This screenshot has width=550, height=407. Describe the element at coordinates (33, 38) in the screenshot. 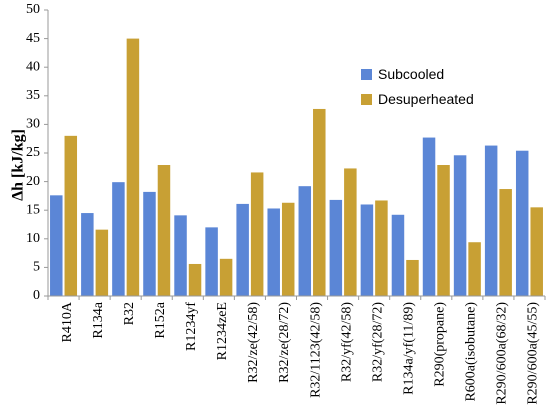

I see `y-tick-label: 45` at that location.